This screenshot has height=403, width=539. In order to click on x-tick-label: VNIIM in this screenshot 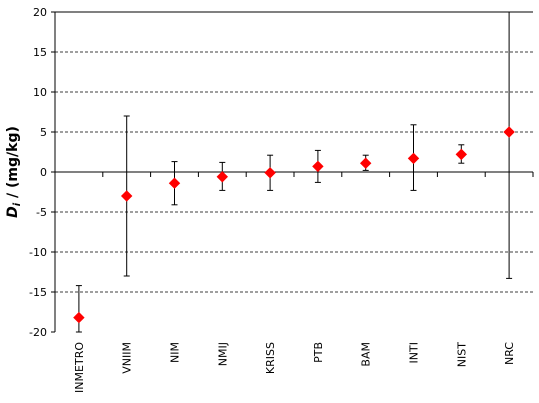, I will do `click(127, 358)`.